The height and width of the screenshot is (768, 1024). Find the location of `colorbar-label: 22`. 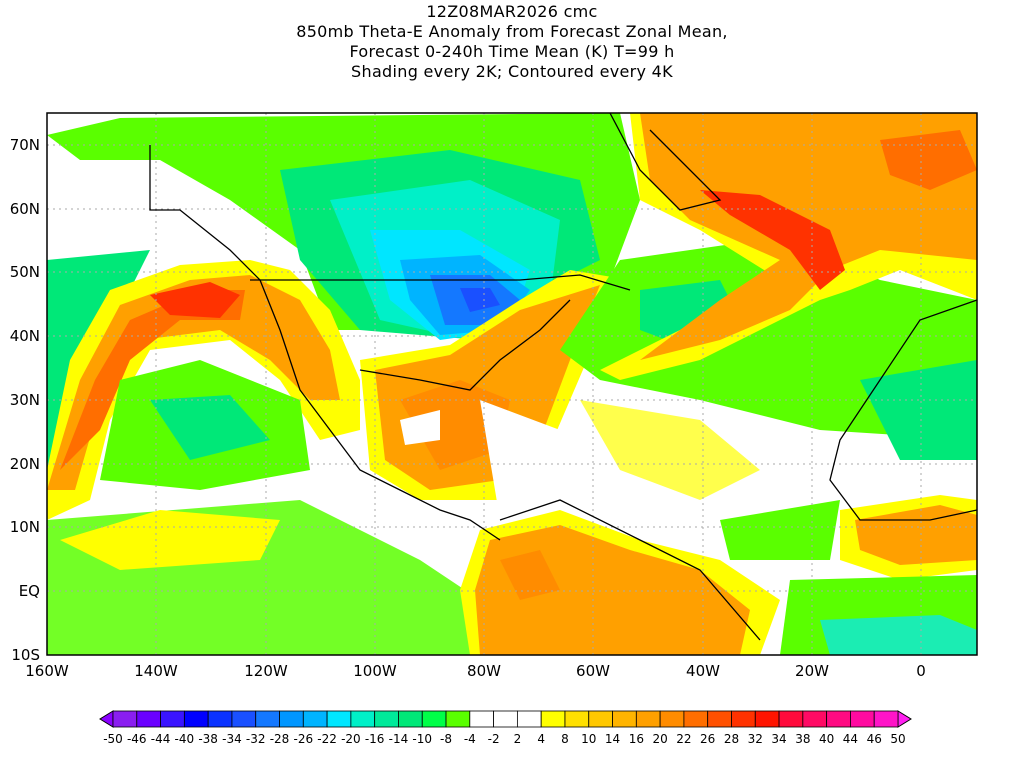

colorbar-label: 22 is located at coordinates (684, 739).